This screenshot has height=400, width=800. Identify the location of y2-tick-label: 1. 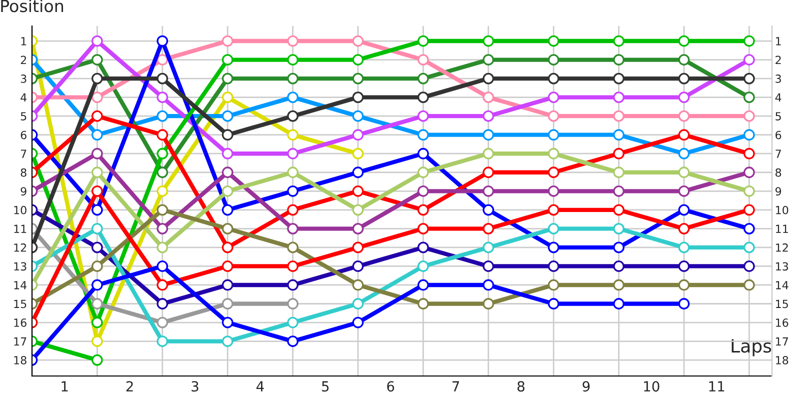
(778, 41).